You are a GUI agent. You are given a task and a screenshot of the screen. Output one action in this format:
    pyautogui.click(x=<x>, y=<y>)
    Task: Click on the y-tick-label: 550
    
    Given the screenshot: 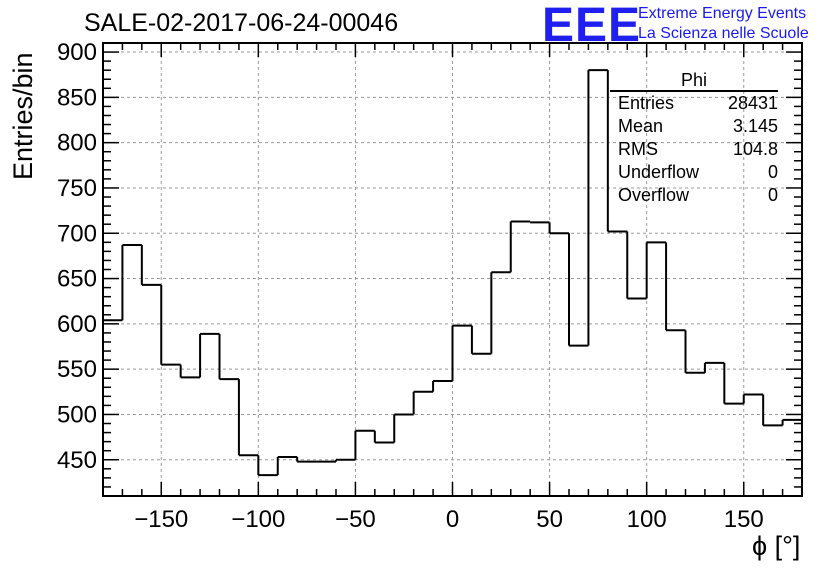 What is the action you would take?
    pyautogui.click(x=77, y=369)
    